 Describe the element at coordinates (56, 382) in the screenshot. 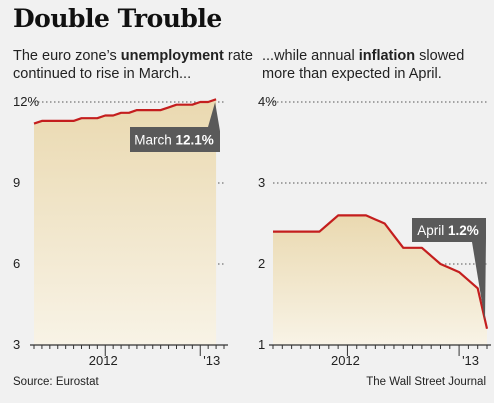

I see `source-note: Source: Eurostat` at that location.